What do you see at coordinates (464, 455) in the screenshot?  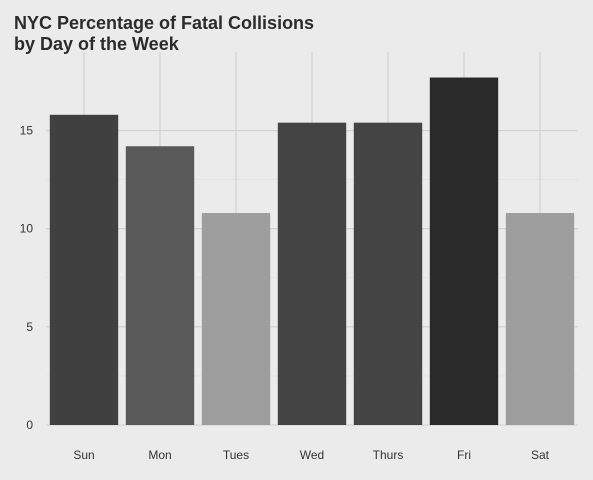 I see `x-tick-label: Fri` at bounding box center [464, 455].